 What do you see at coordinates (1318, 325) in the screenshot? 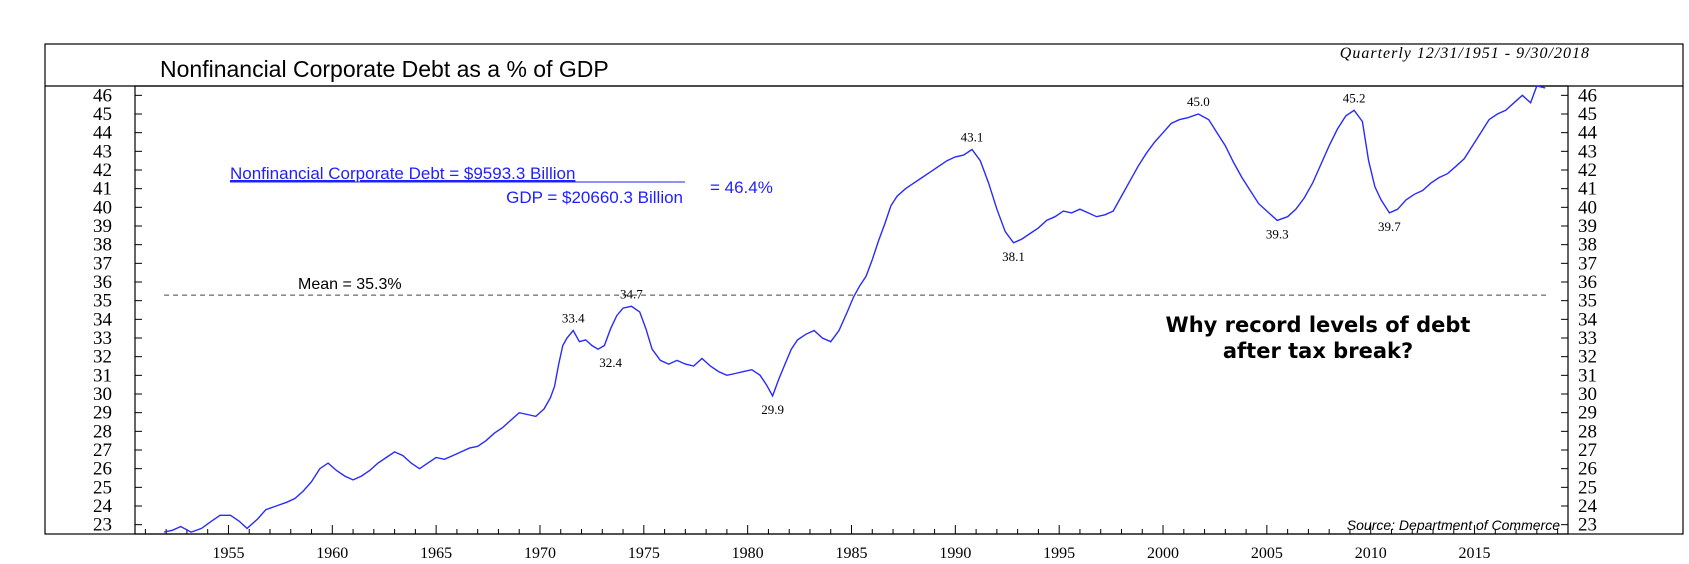
I see `annotation-line-1: Why record levels of debt` at bounding box center [1318, 325].